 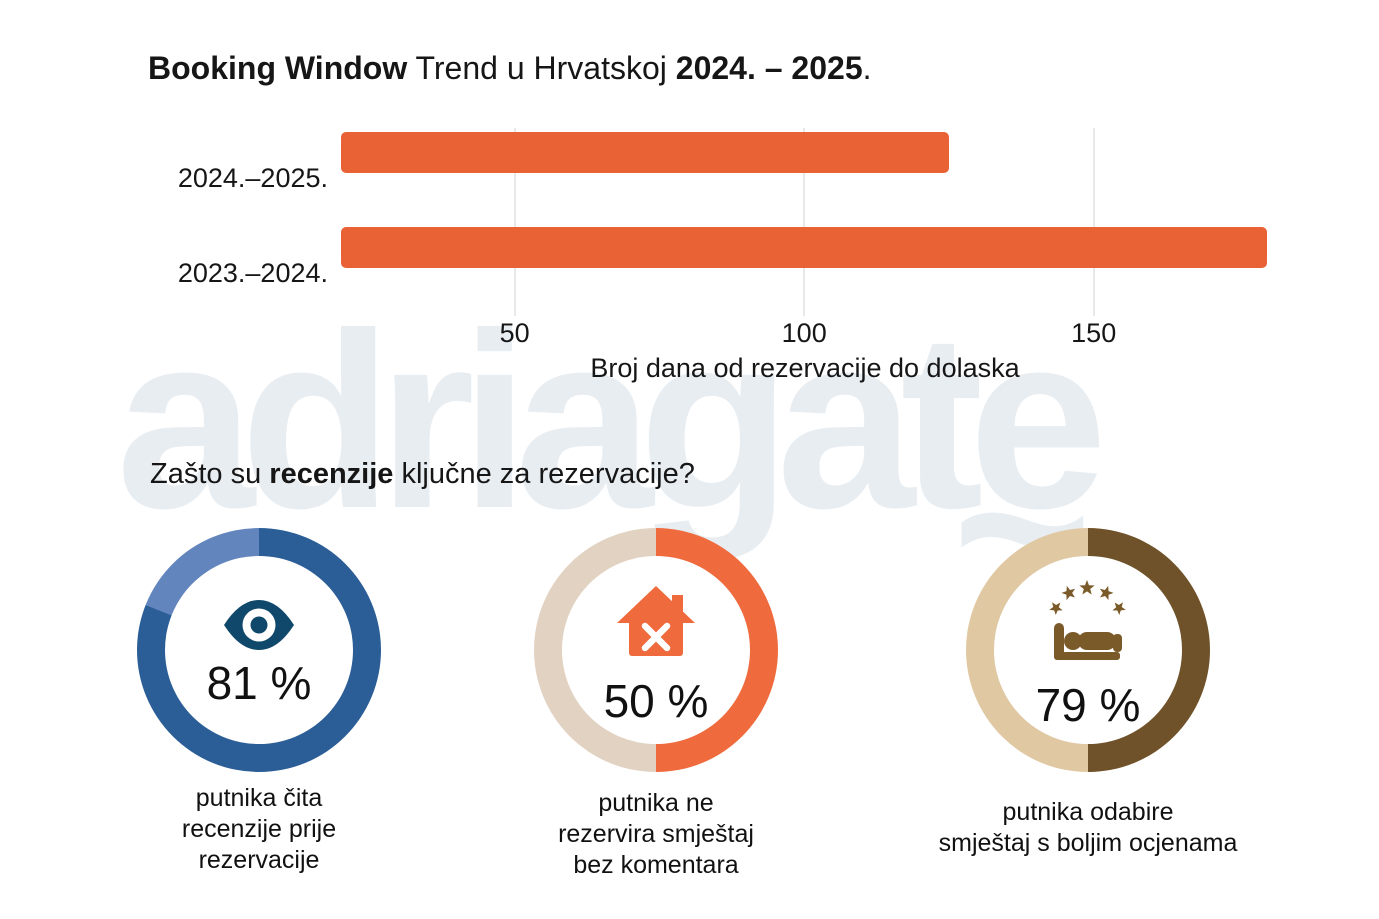 I want to click on bed-stars-icon, so click(x=1088, y=621).